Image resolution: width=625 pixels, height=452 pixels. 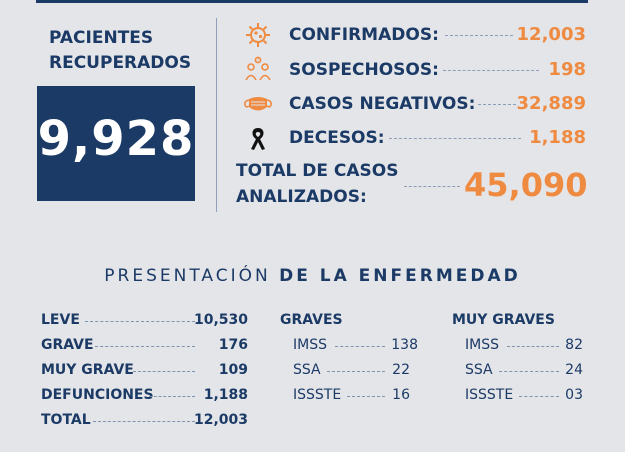 I want to click on face-mask-icon, so click(x=258, y=104).